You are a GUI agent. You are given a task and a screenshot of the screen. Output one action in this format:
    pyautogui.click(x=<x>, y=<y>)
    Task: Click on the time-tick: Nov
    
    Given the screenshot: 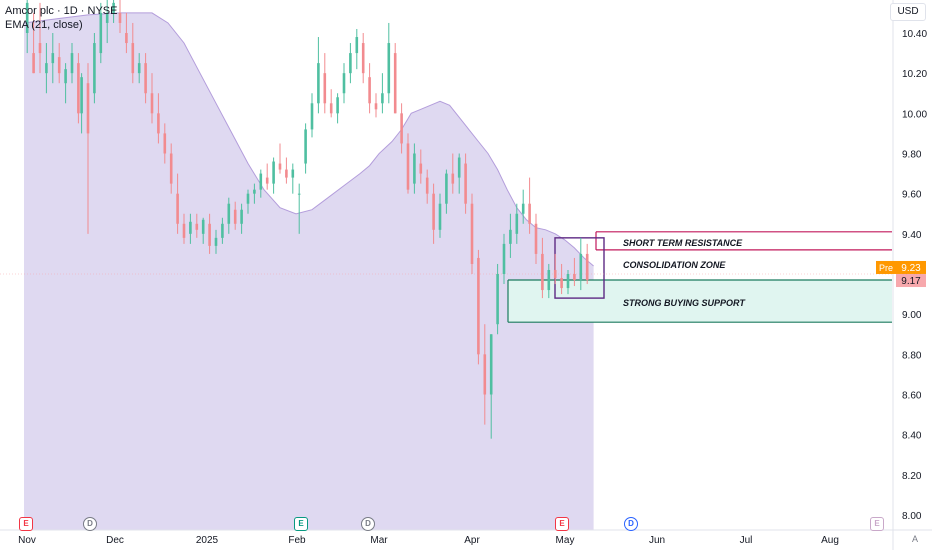 What is the action you would take?
    pyautogui.click(x=27, y=540)
    